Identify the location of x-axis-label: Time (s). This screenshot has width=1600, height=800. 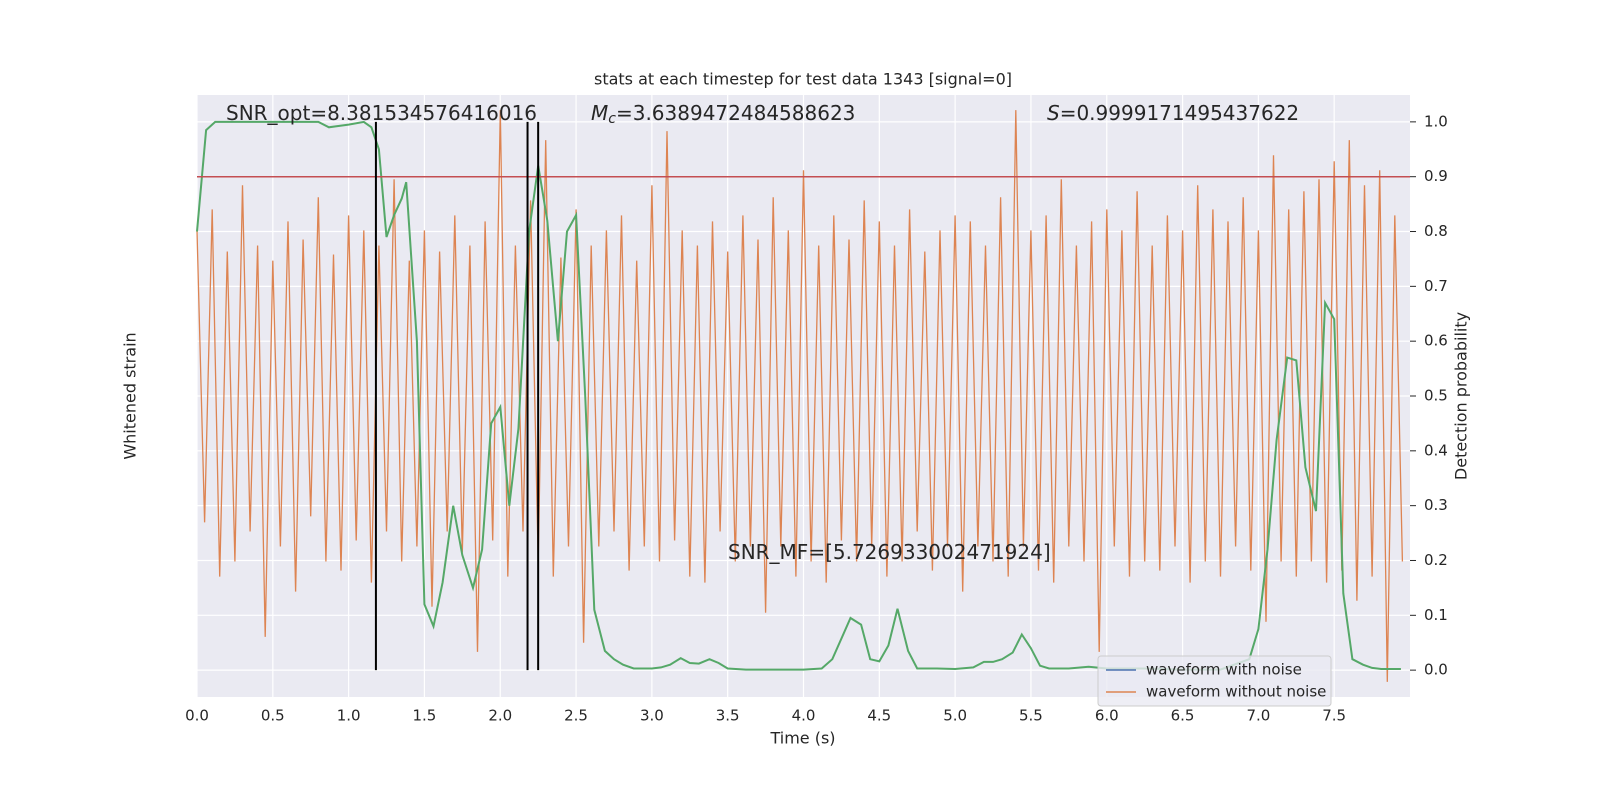
(802, 738).